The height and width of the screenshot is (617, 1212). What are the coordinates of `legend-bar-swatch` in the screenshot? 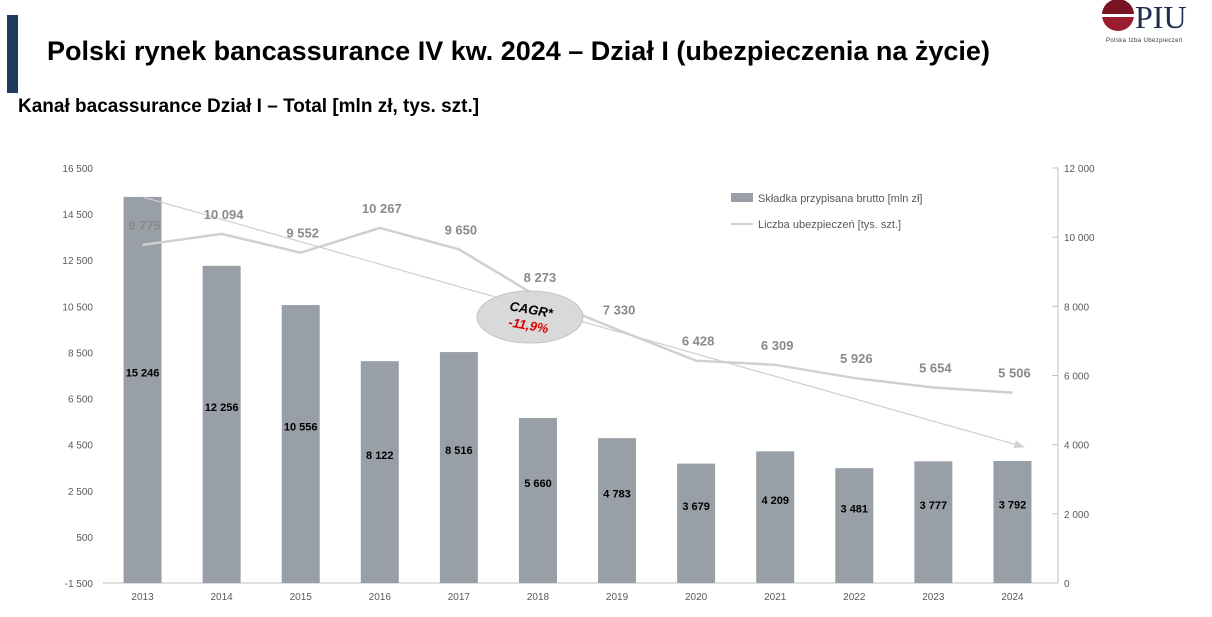 It's located at (742, 197).